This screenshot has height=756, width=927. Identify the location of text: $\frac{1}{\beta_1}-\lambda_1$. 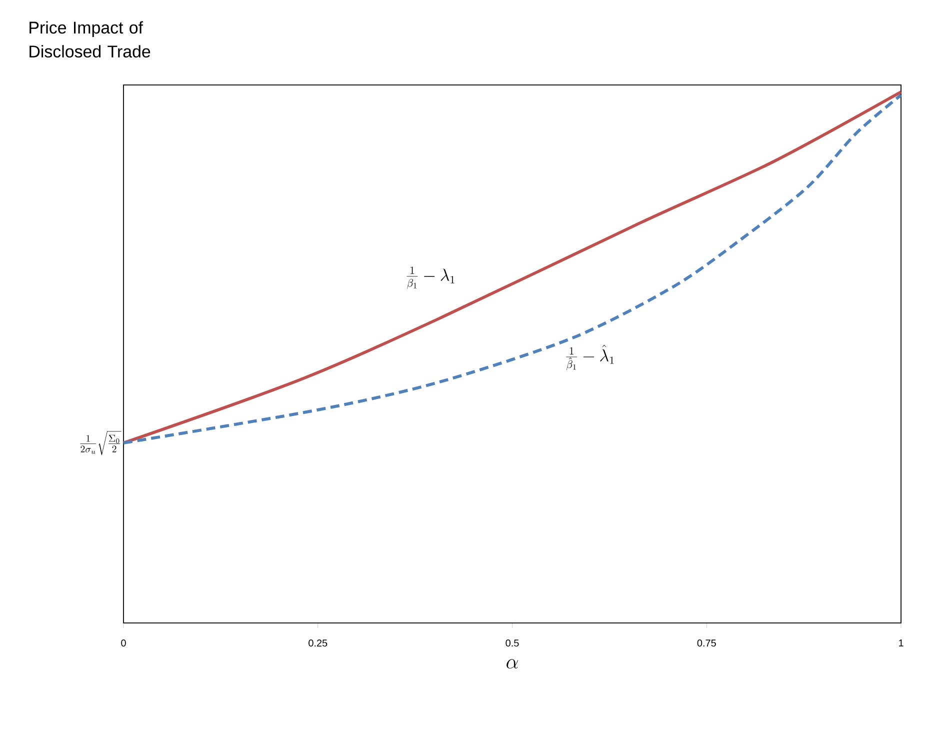
(430, 277).